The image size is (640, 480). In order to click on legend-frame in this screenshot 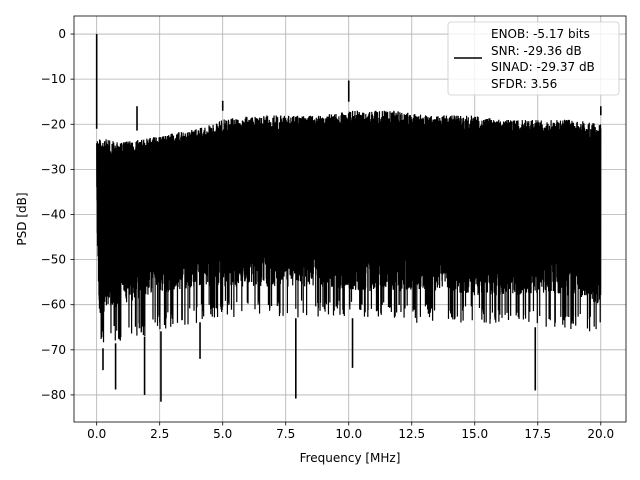, I will do `click(533, 58)`.